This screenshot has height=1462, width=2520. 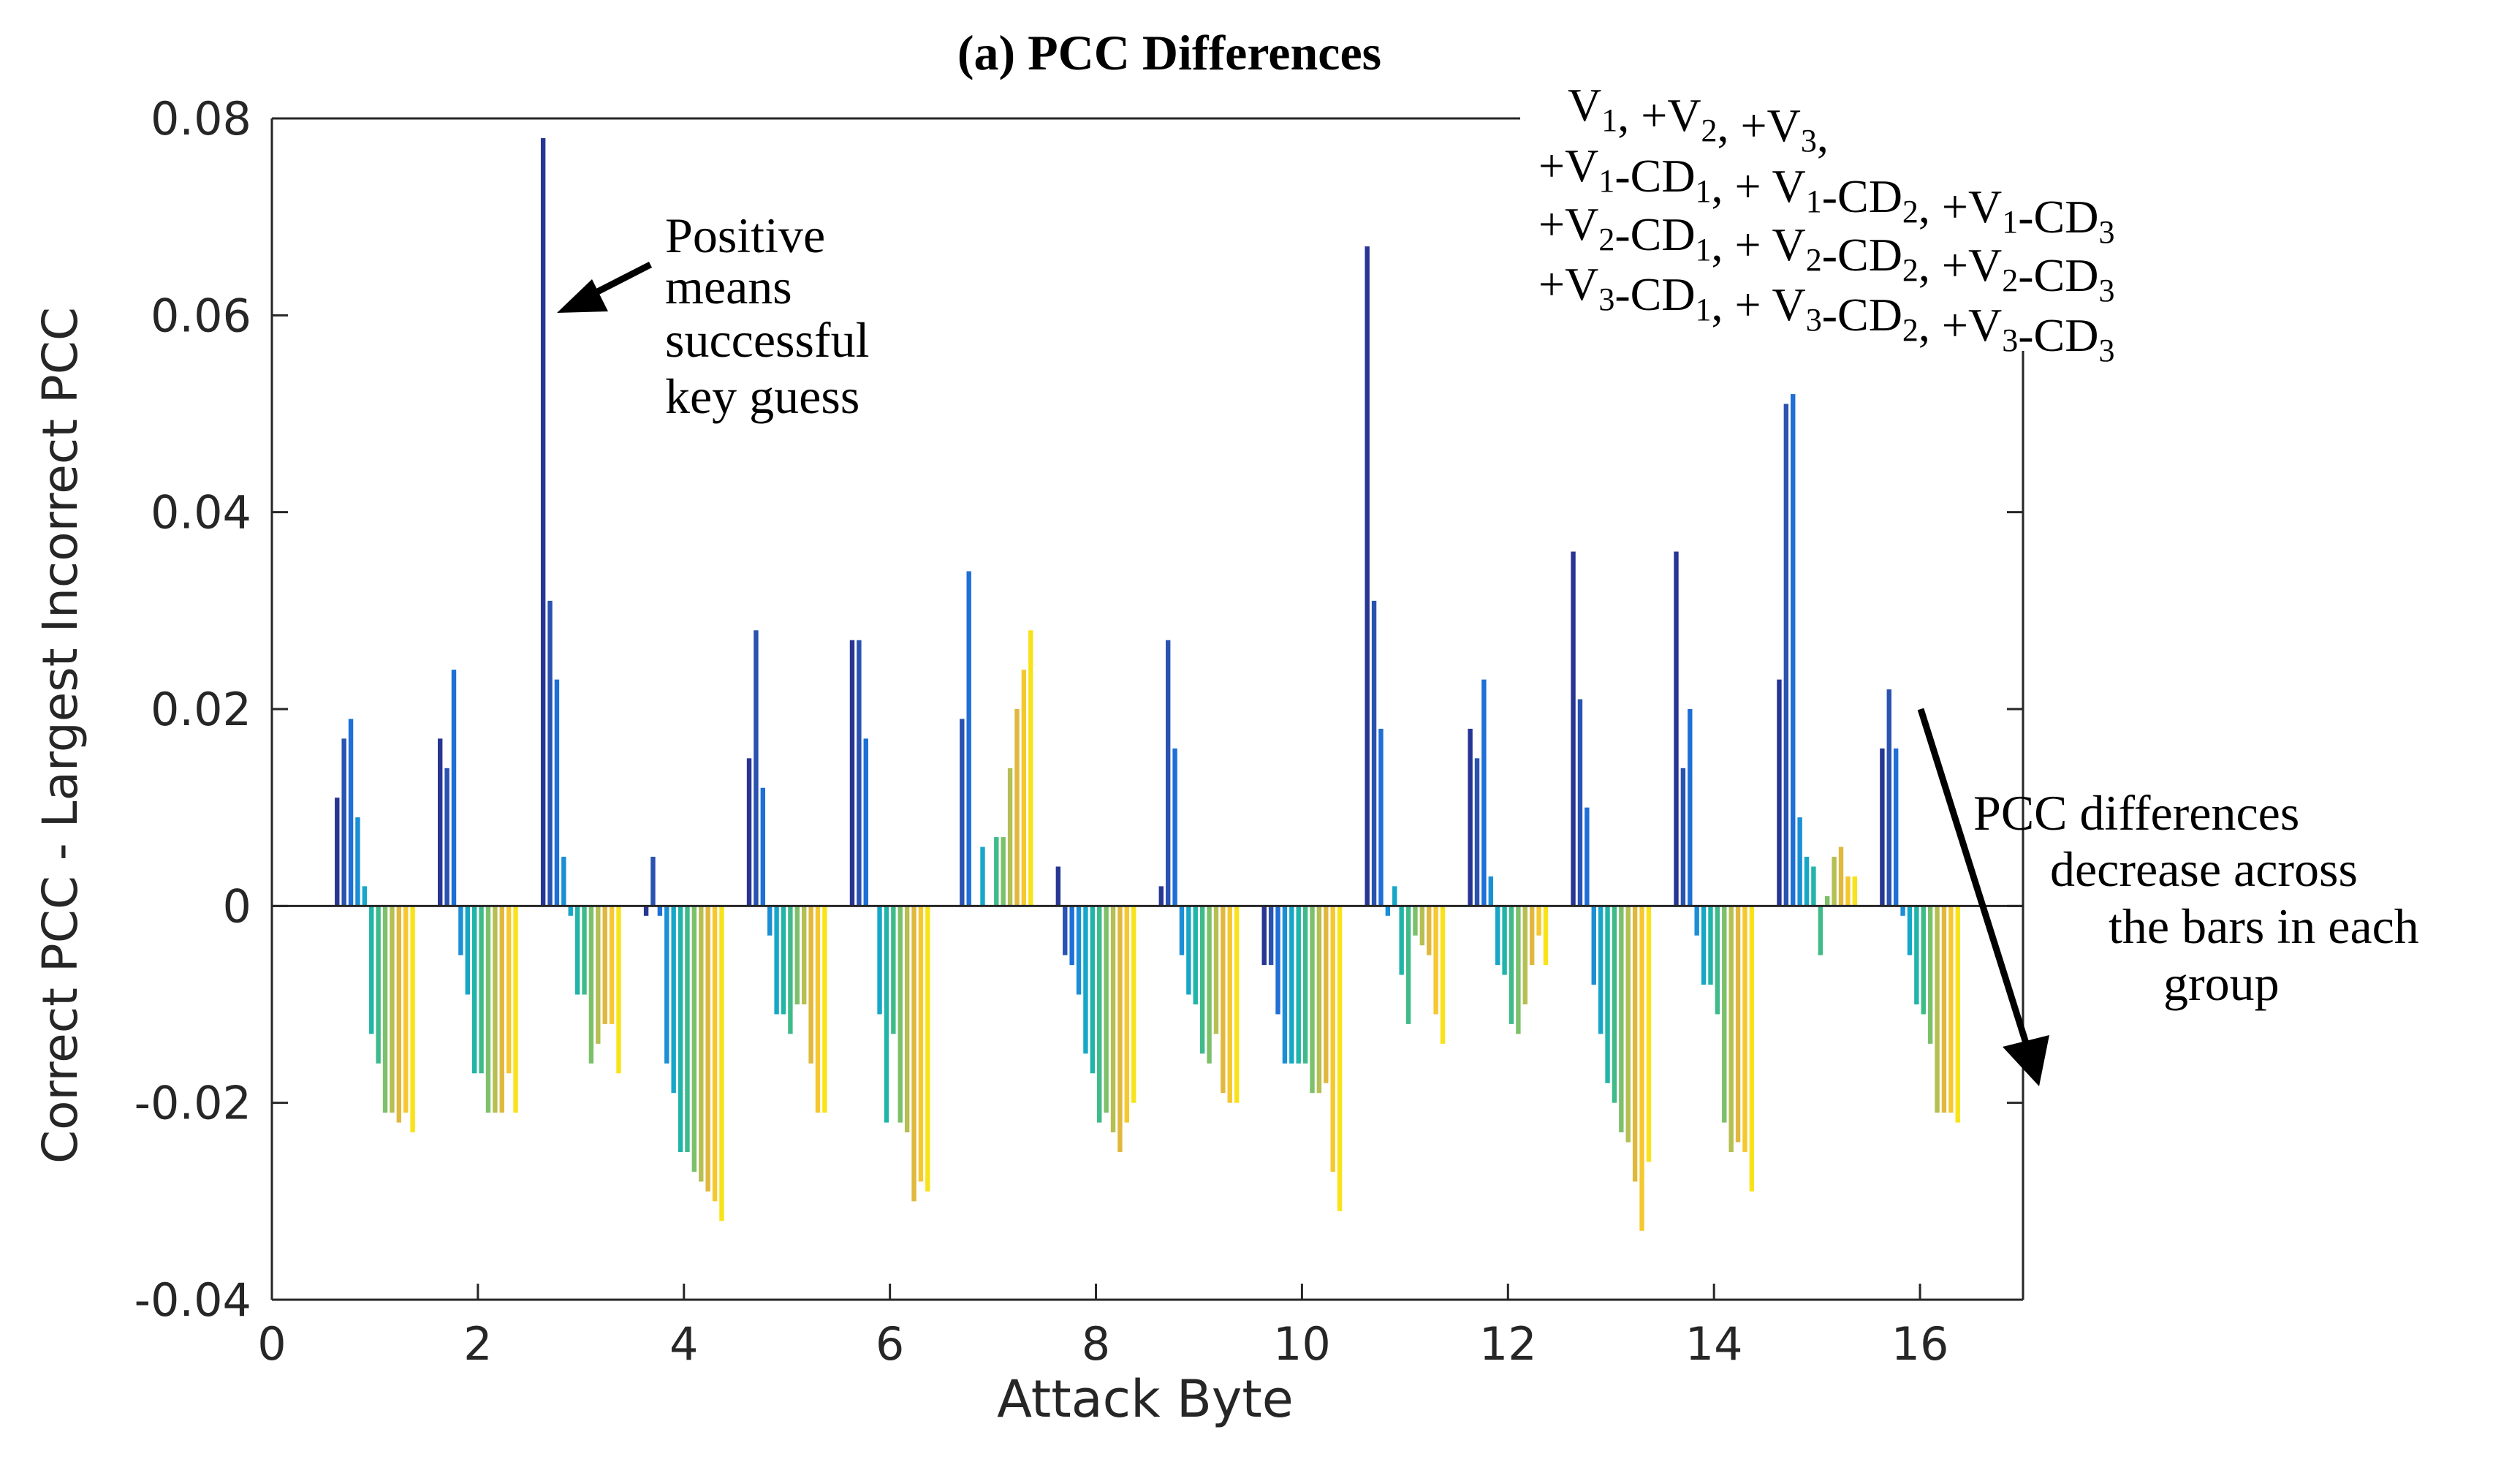 What do you see at coordinates (1826, 253) in the screenshot?
I see `series-legend-line: +V2-CD1, + V2-CD2, +V2-CD3` at bounding box center [1826, 253].